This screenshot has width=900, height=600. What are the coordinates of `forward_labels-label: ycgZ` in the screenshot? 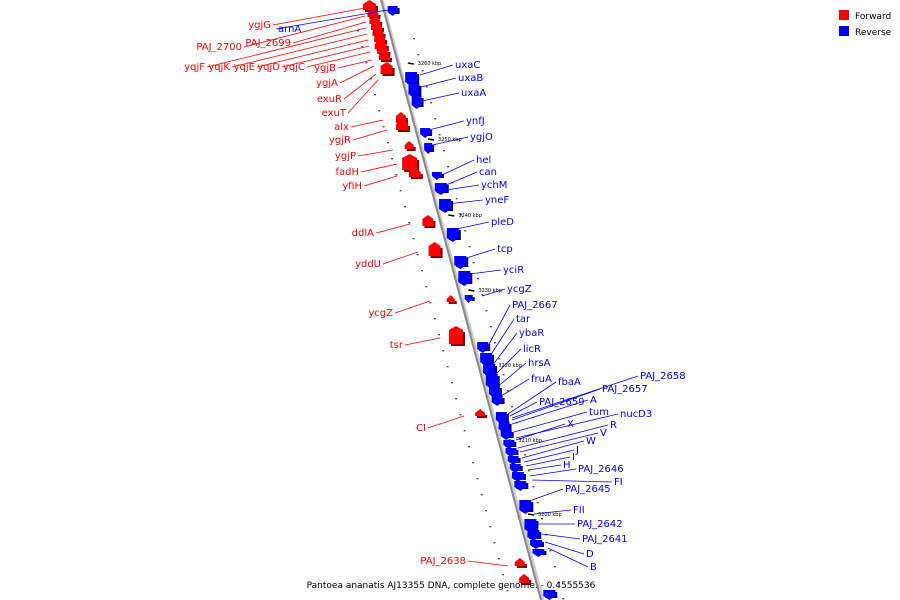 It's located at (380, 313).